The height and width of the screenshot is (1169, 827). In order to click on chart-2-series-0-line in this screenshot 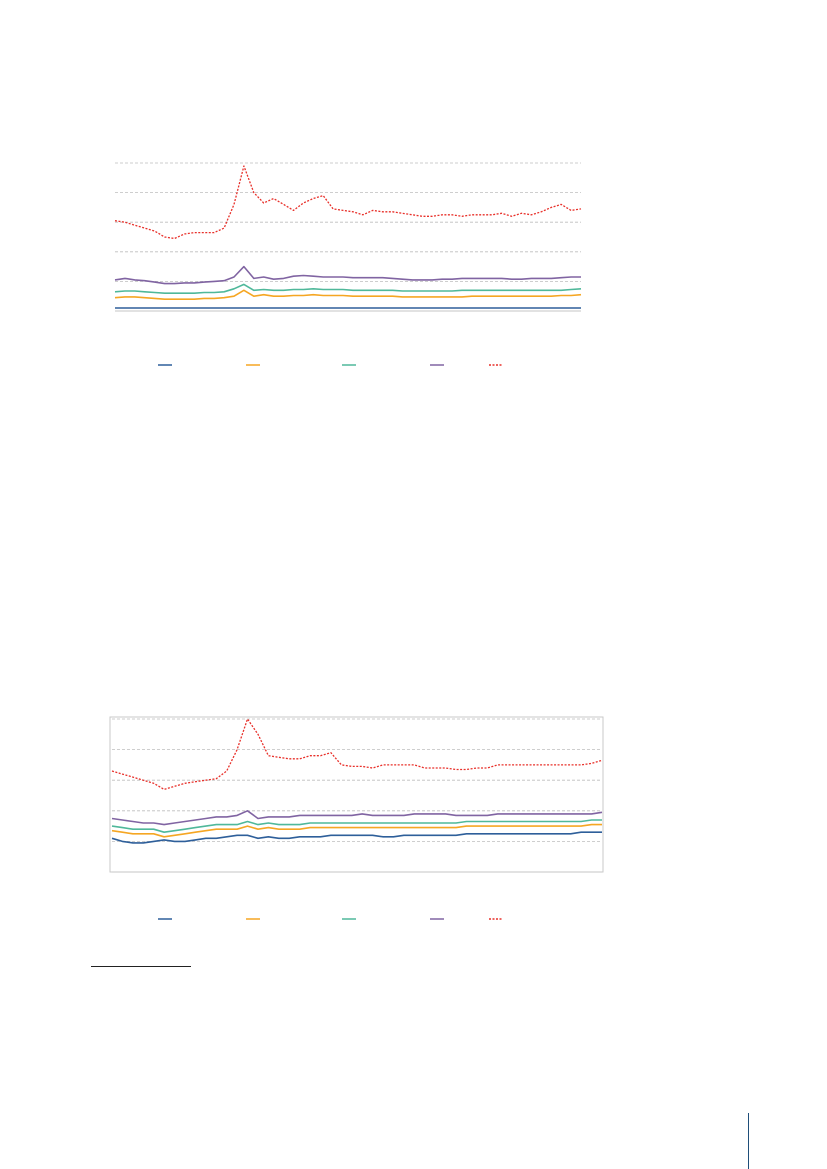, I will do `click(356, 837)`.